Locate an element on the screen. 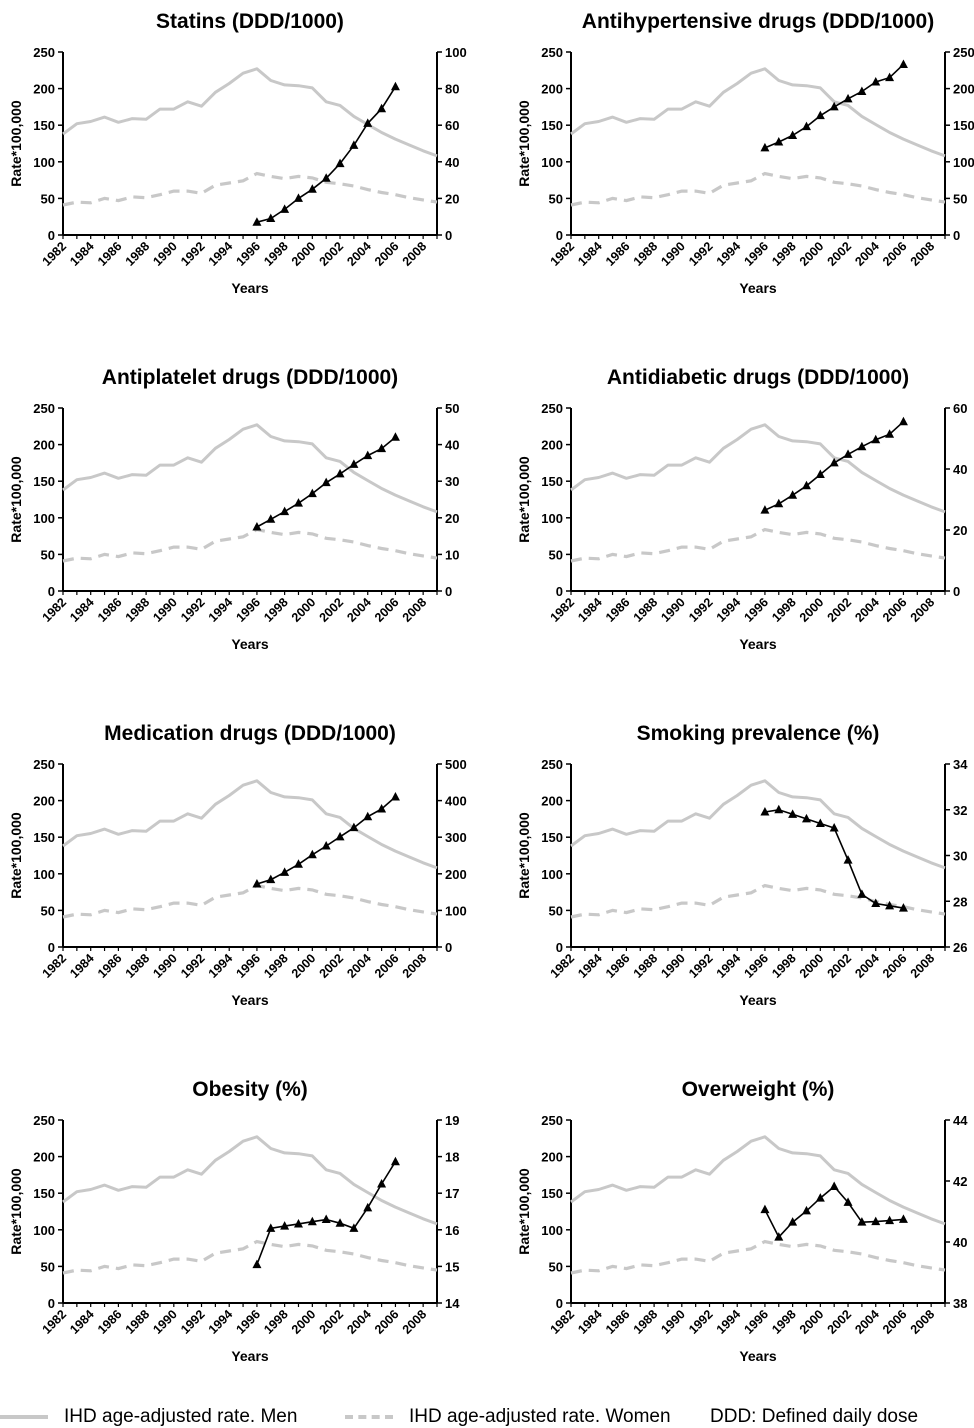  y-tick-label-right: 80 is located at coordinates (452, 89).